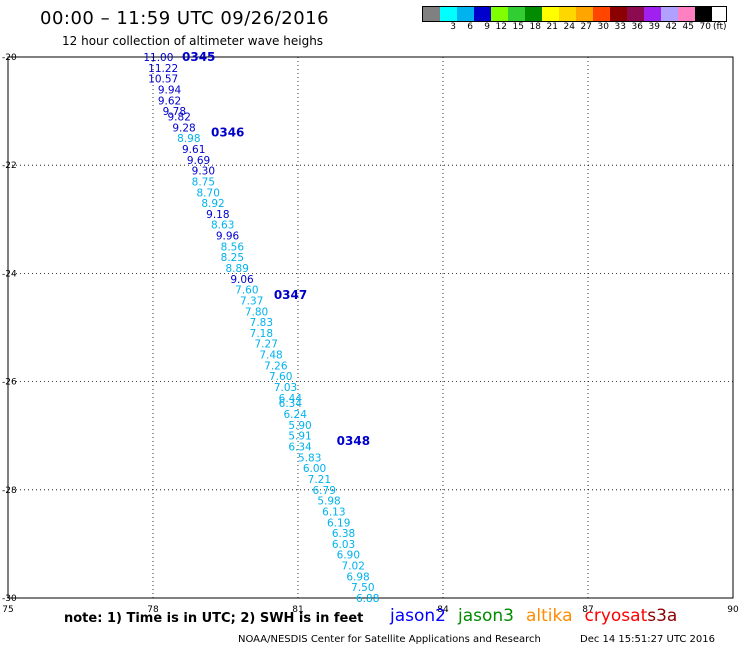 The image size is (740, 650). Describe the element at coordinates (662, 616) in the screenshot. I see `satellite-label-s3a: s3a` at that location.